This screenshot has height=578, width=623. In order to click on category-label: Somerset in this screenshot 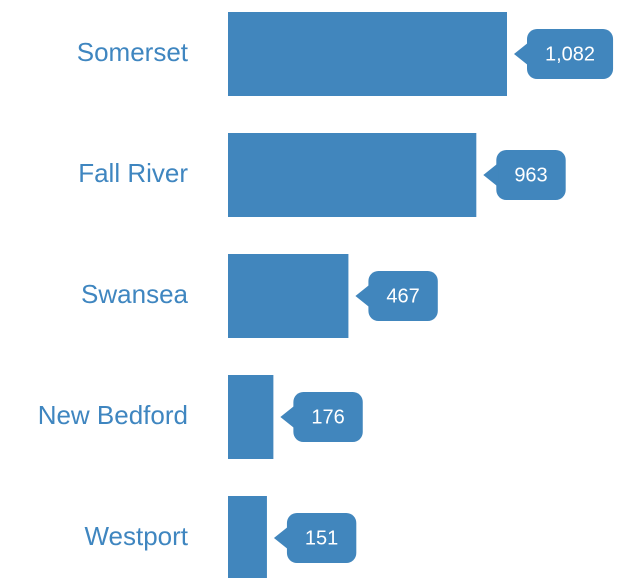, I will do `click(133, 52)`.